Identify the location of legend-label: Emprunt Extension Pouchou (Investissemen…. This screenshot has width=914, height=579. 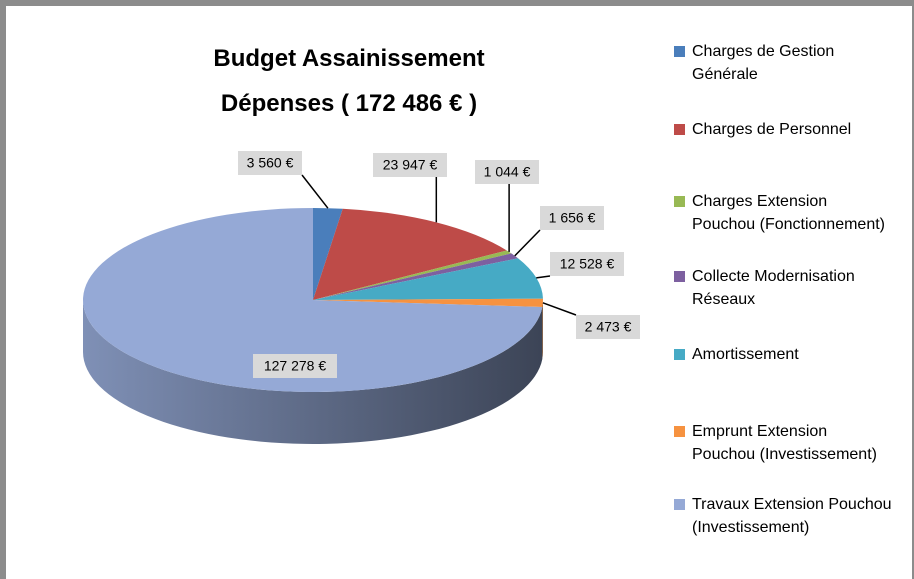
(784, 443).